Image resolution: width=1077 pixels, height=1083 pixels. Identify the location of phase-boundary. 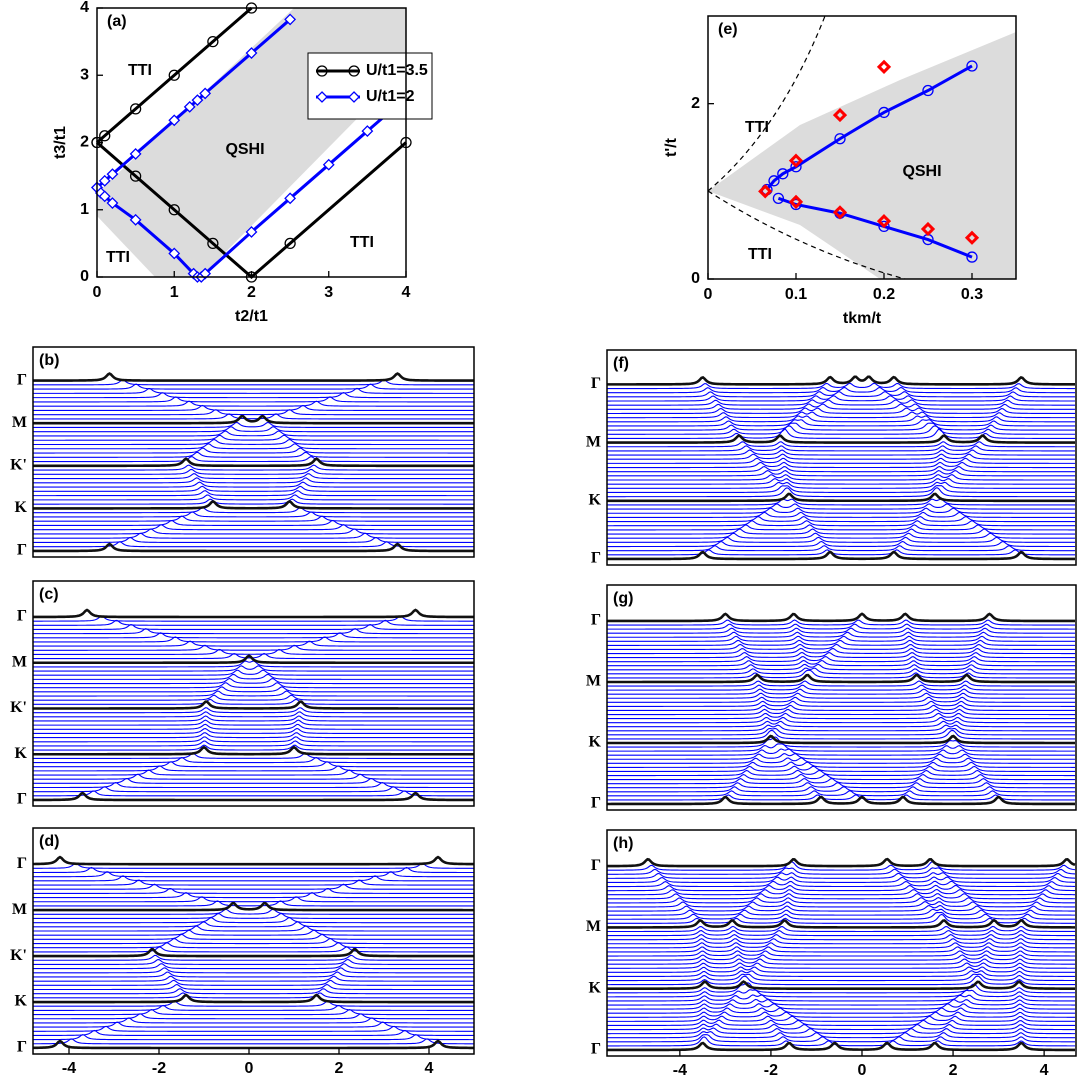
(806, 235).